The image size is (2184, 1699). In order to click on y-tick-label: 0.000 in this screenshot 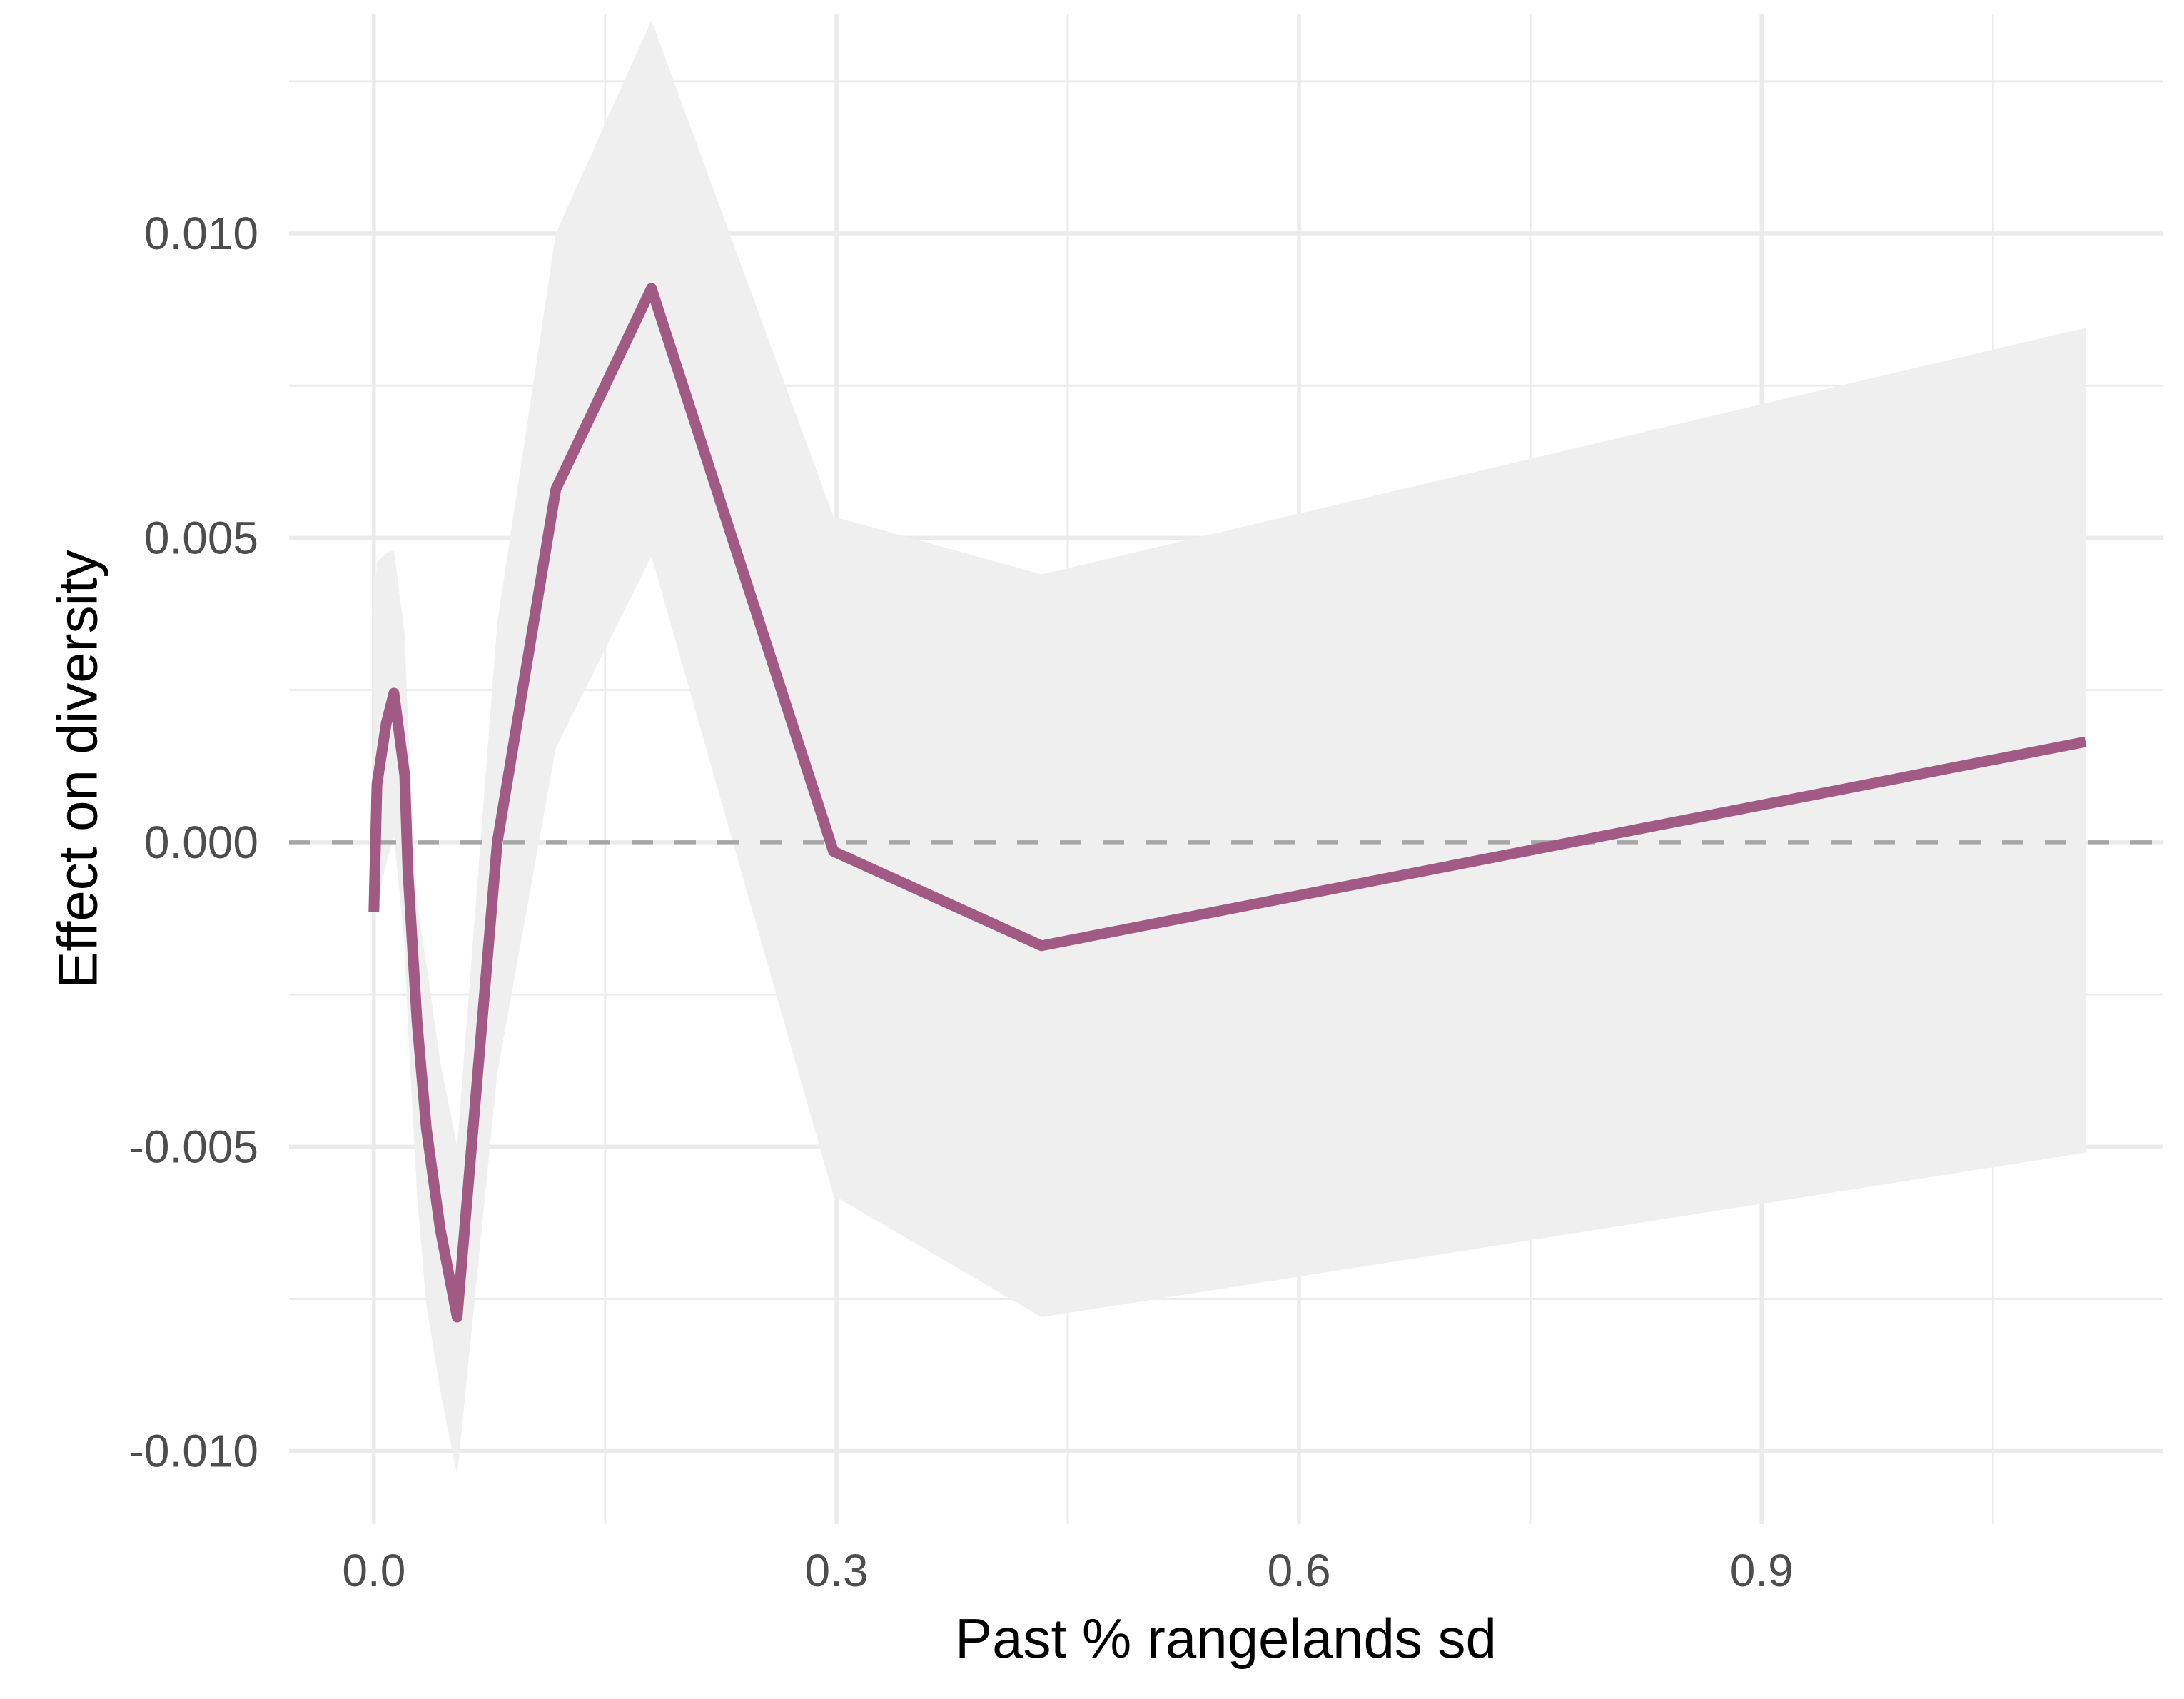, I will do `click(201, 843)`.